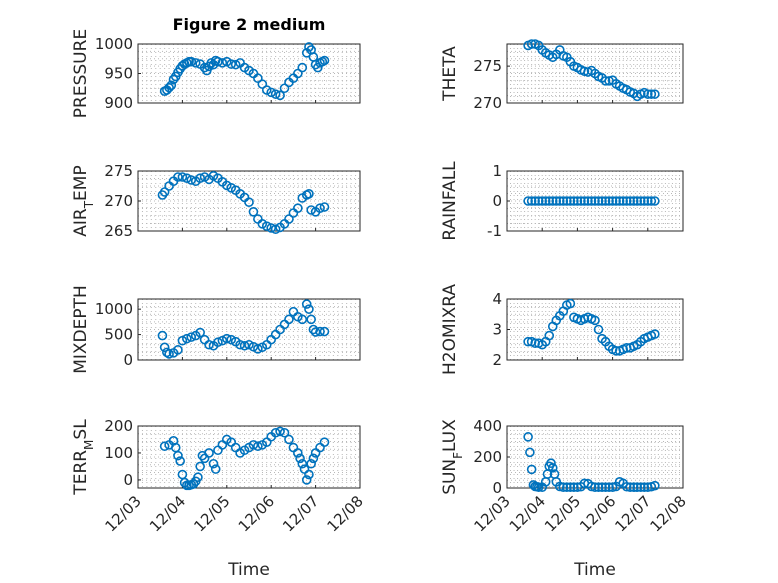  What do you see at coordinates (83, 457) in the screenshot?
I see `ylabel-text: TERRMSL` at bounding box center [83, 457].